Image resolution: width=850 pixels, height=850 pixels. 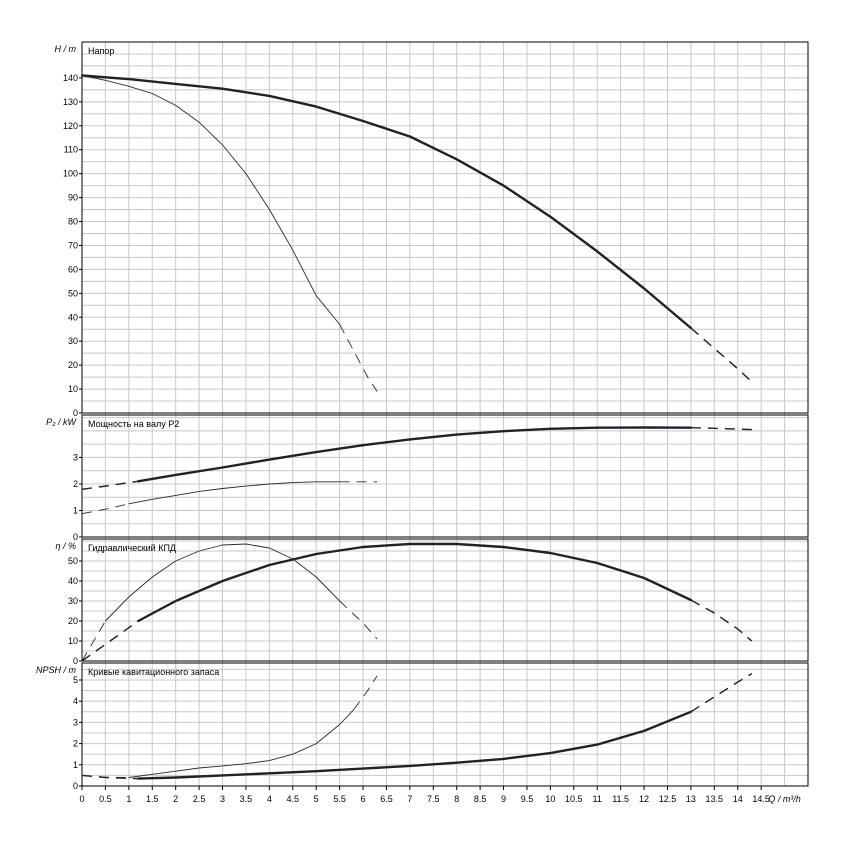 I want to click on curve-efficiency-thick, so click(x=415, y=582).